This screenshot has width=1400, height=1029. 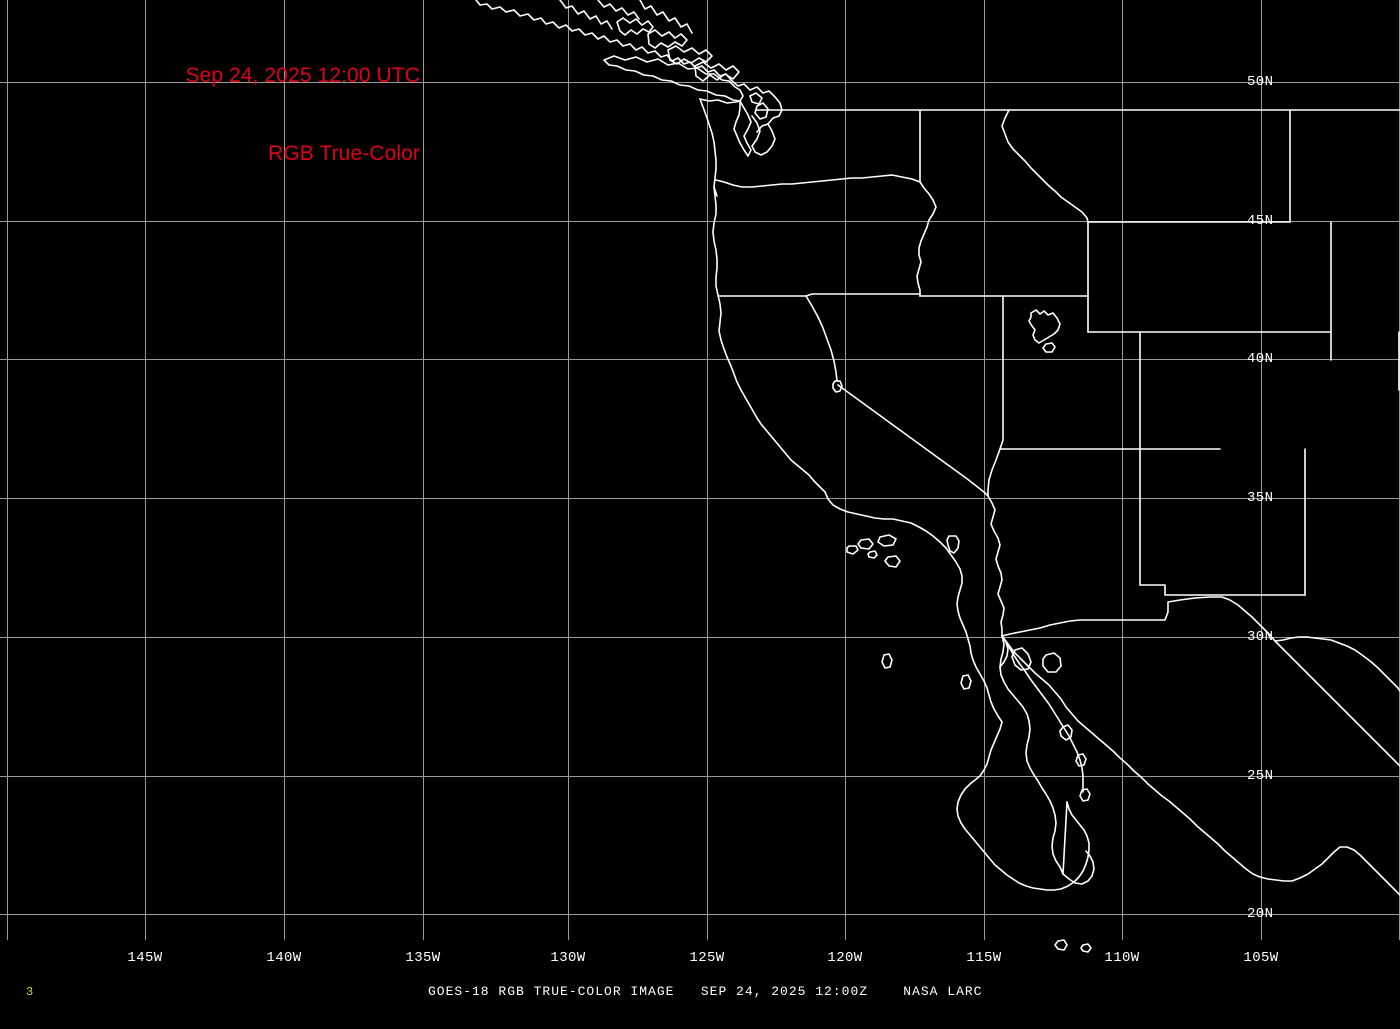 What do you see at coordinates (821, 338) in the screenshot?
I see `border-california-nevada-ns` at bounding box center [821, 338].